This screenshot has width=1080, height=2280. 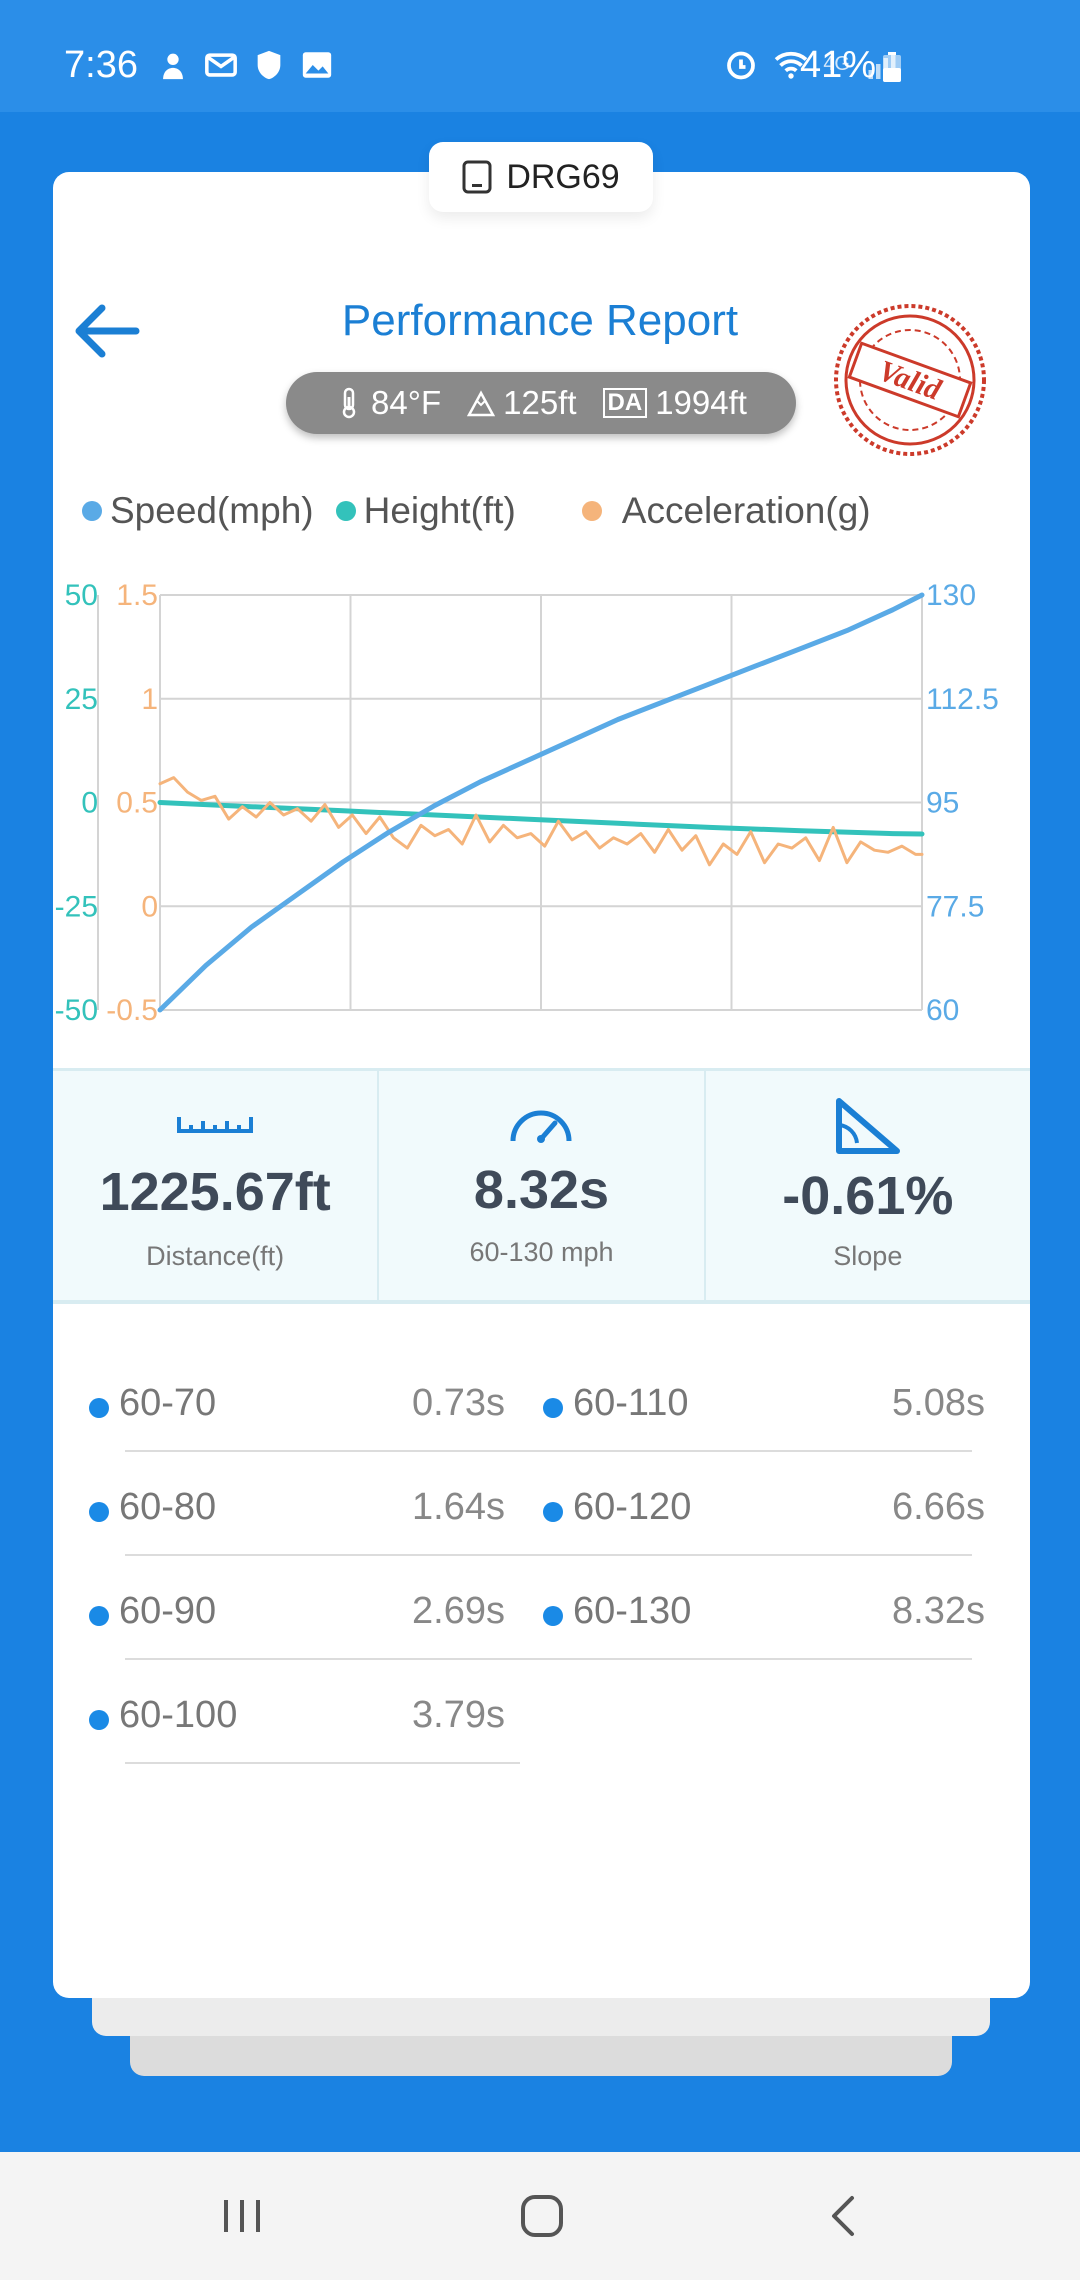 I want to click on split-item: 60-120 6.66s, so click(x=555, y=1516).